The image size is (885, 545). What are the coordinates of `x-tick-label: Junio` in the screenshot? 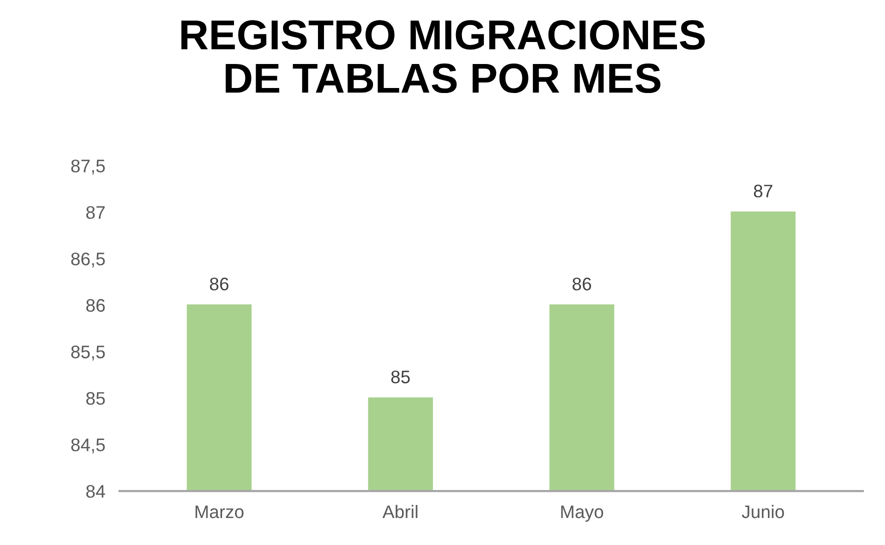 It's located at (763, 511).